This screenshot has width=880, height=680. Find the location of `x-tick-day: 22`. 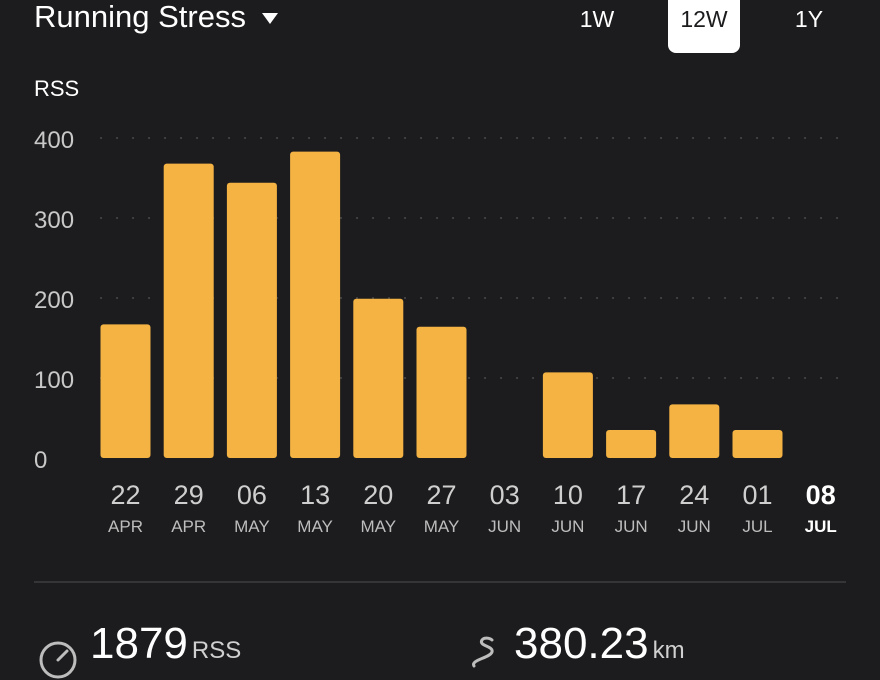

x-tick-day: 22 is located at coordinates (125, 495).